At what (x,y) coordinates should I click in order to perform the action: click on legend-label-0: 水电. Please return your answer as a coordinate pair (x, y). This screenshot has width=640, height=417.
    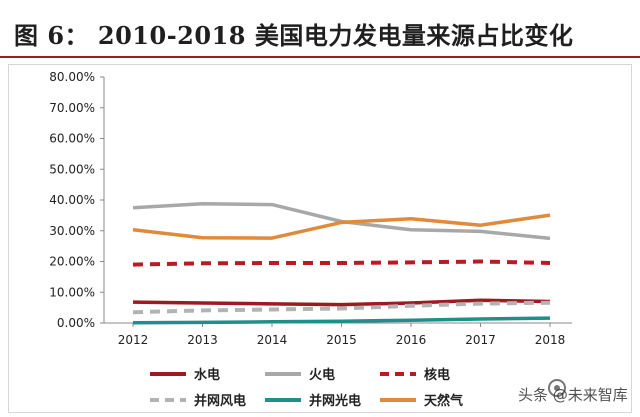
    Looking at the image, I should click on (207, 375).